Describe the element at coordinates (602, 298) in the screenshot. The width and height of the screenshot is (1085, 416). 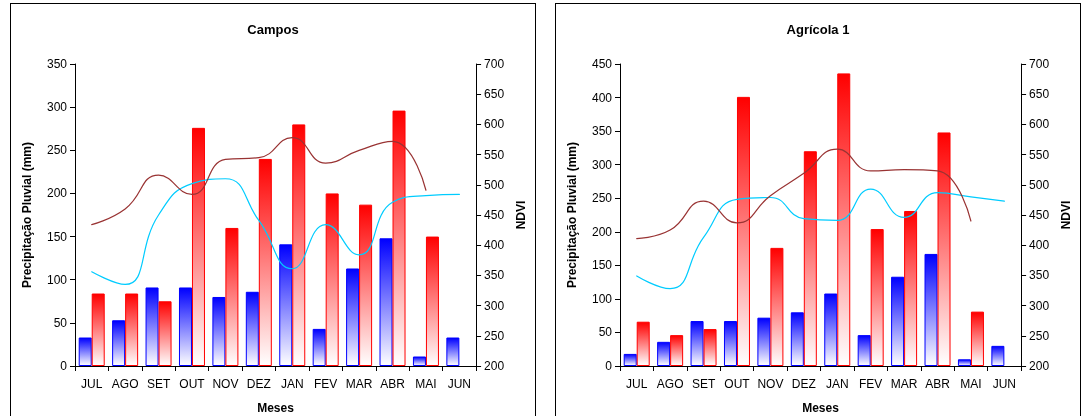
I see `y-tick-label: 100` at that location.